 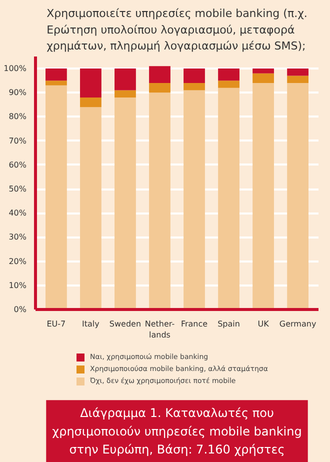 I want to click on y-tick-label: 100%, so click(x=15, y=69).